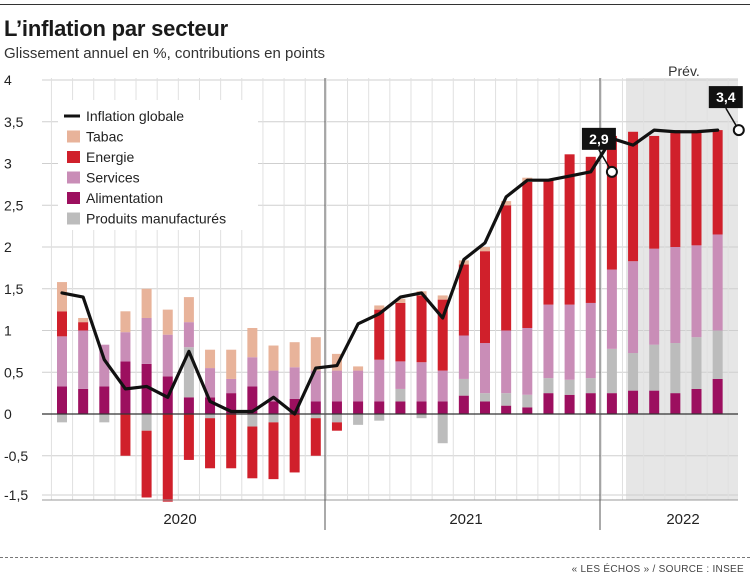 This screenshot has height=580, width=750. Describe the element at coordinates (8, 414) in the screenshot. I see `y-tick-label: 0` at that location.